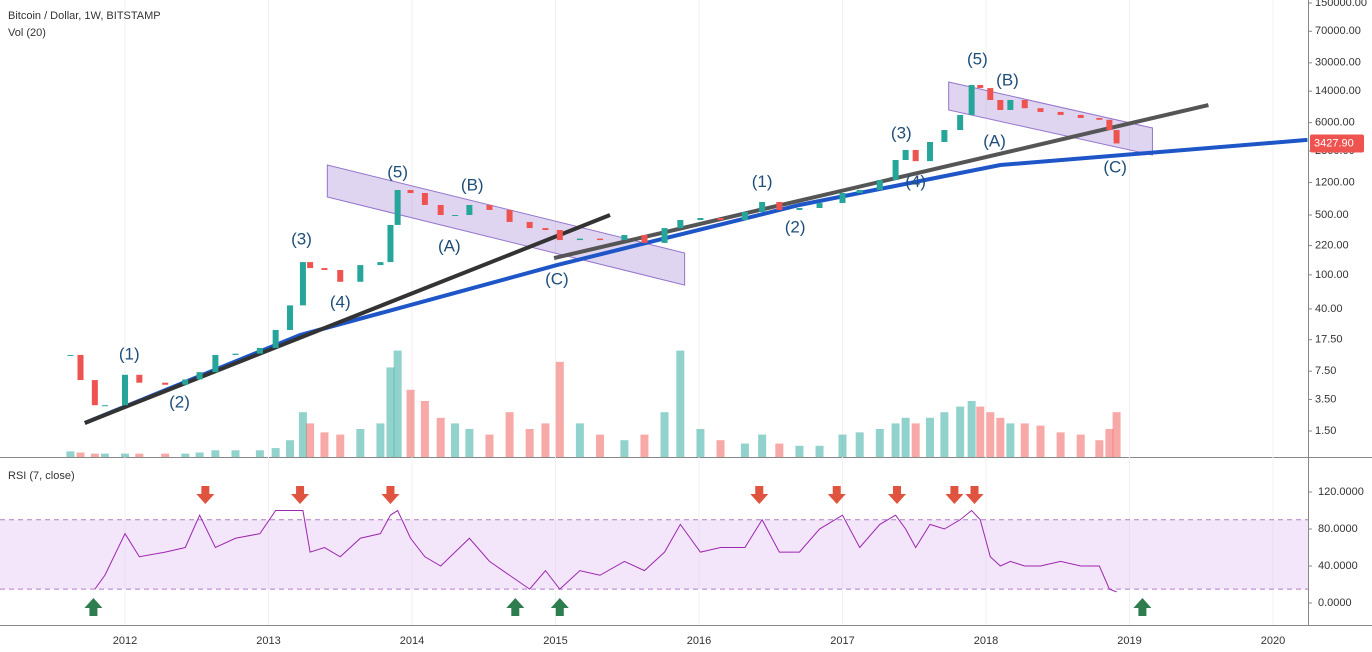 The width and height of the screenshot is (1372, 652). Describe the element at coordinates (1335, 182) in the screenshot. I see `y-tick-label: 1200.00` at that location.